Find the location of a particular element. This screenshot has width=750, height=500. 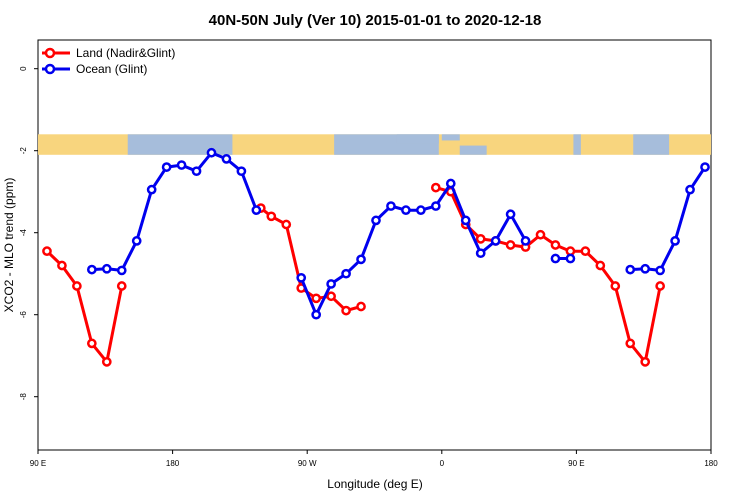

x-tick-label: 90 W is located at coordinates (307, 463).